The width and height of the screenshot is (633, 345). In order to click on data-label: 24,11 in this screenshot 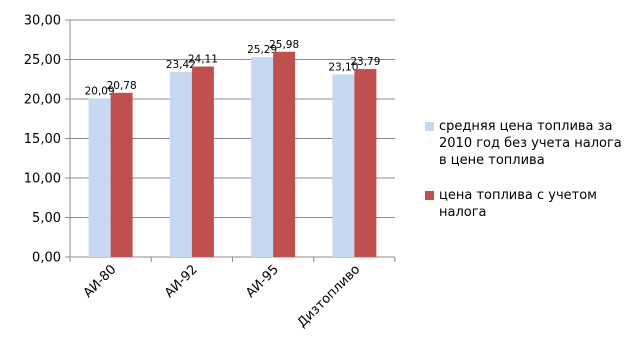, I will do `click(203, 60)`.